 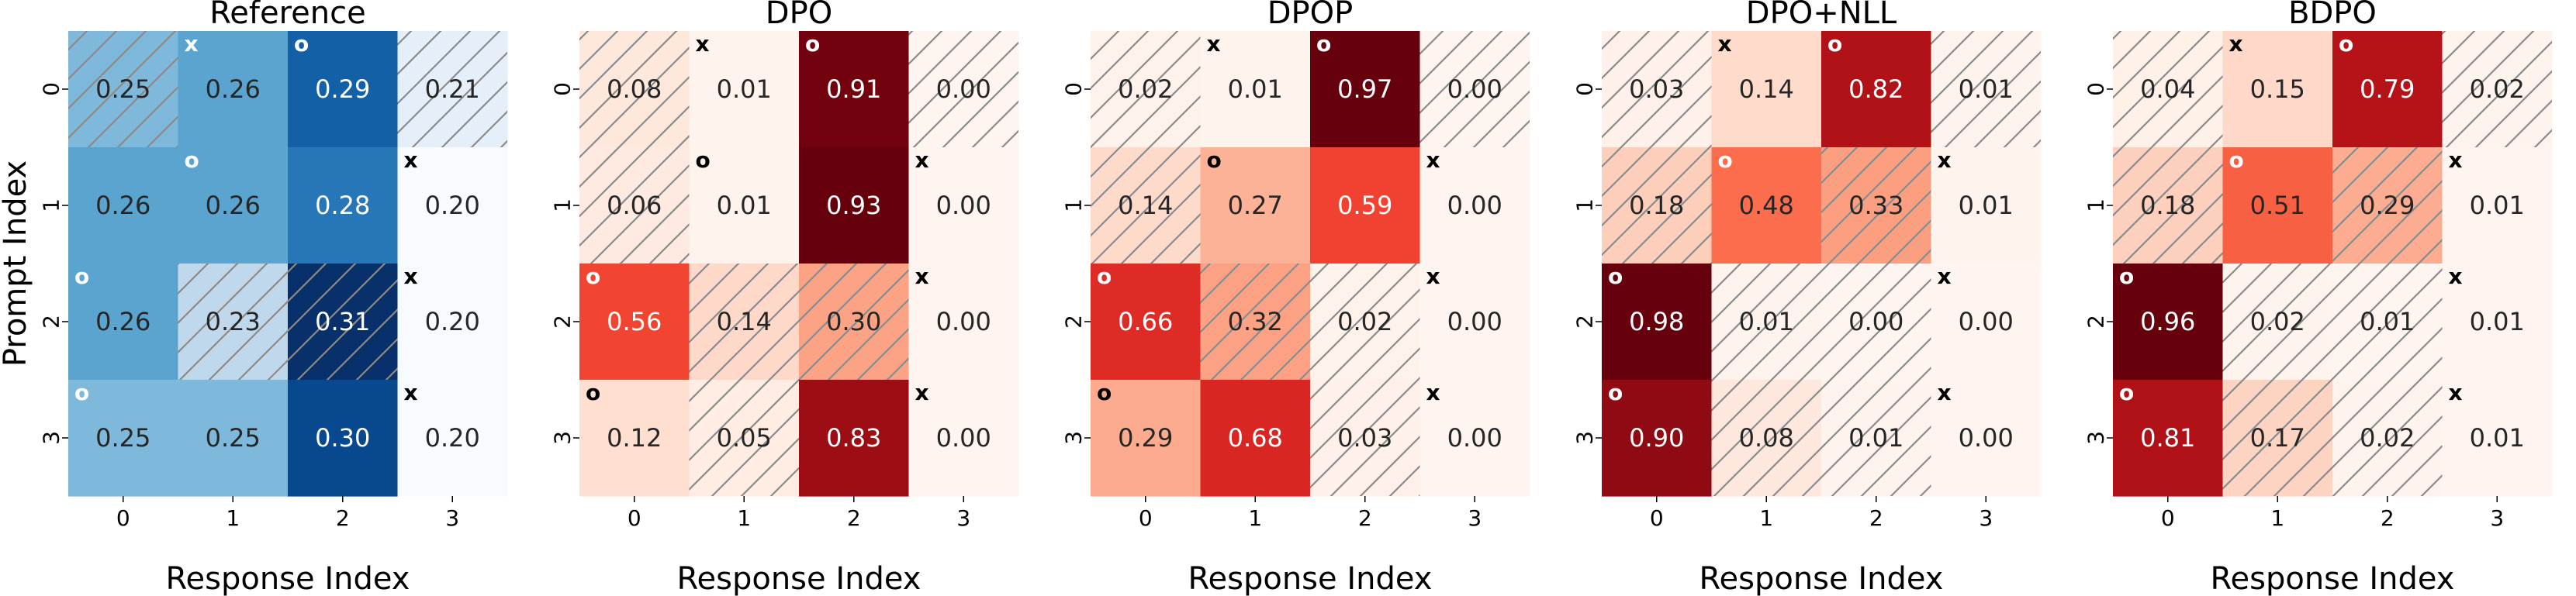 What do you see at coordinates (1310, 578) in the screenshot?
I see `x-axis-label: Response Index` at bounding box center [1310, 578].